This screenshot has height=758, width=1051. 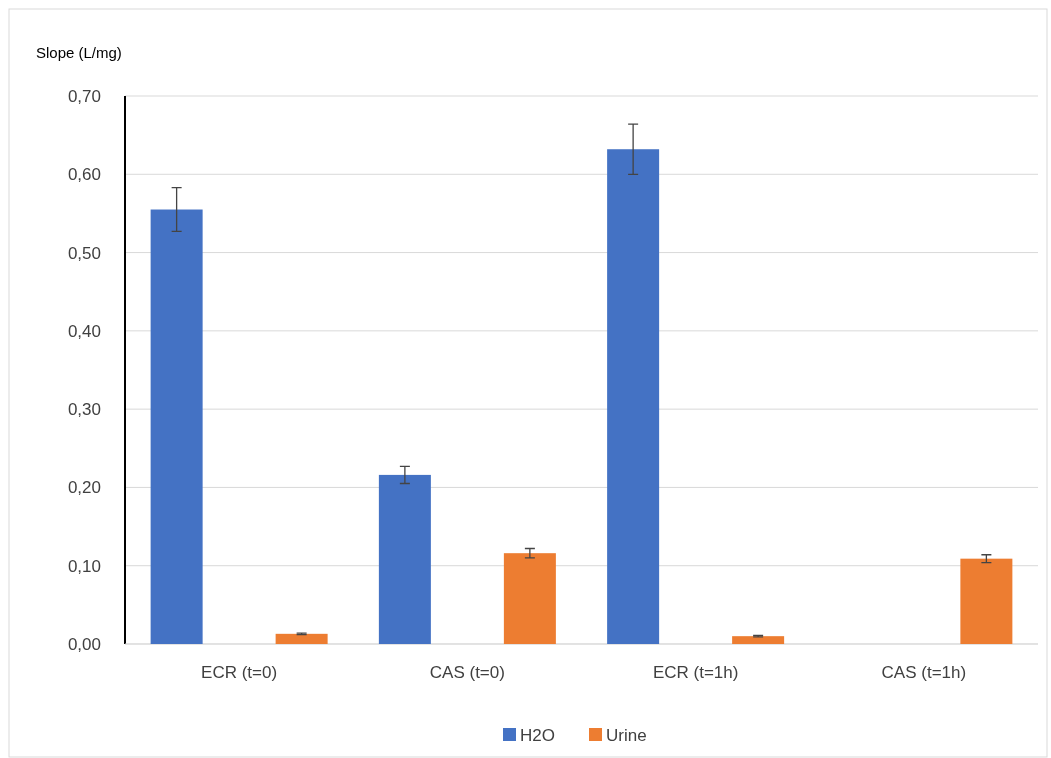 I want to click on y-tick-label: 0,20, so click(x=84, y=488).